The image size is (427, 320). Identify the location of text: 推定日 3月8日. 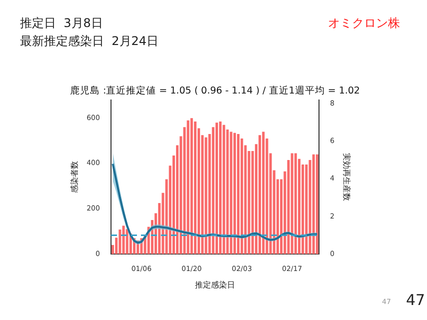
(61, 23).